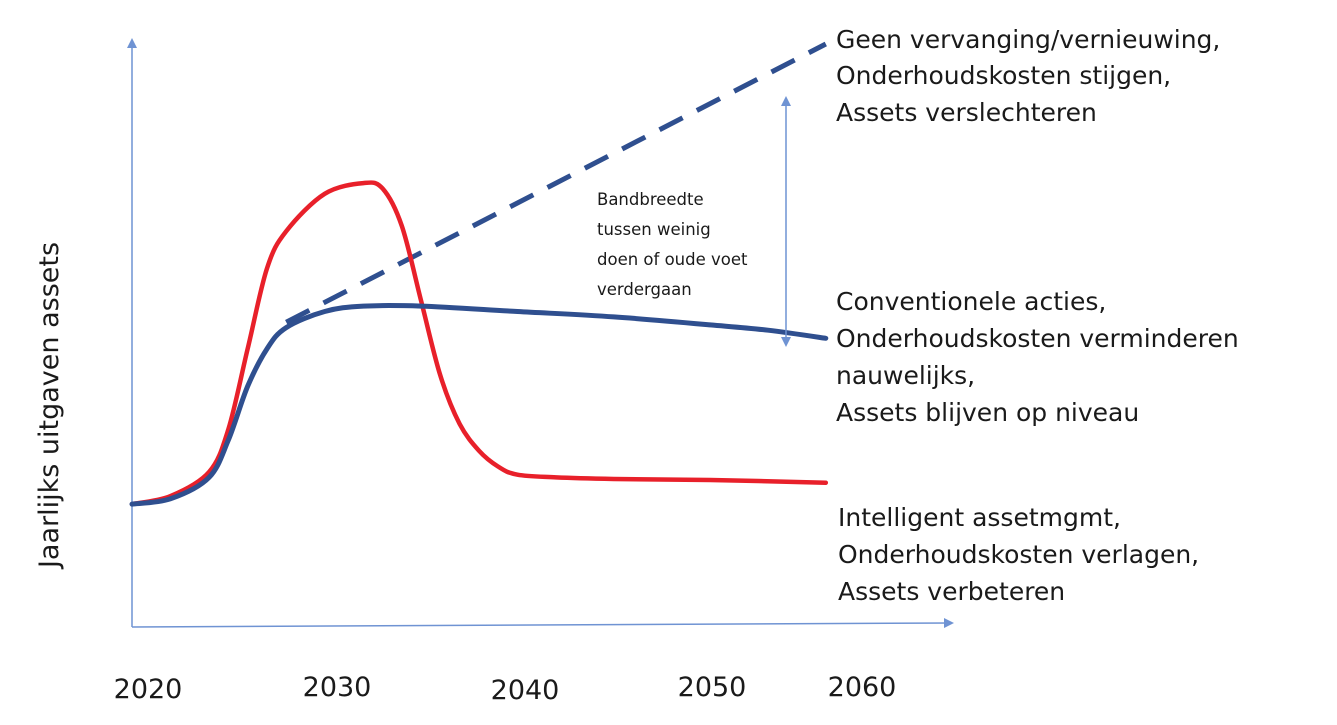 The width and height of the screenshot is (1337, 725). Describe the element at coordinates (987, 412) in the screenshot. I see `series-label-line: Assets blijven op niveau` at that location.